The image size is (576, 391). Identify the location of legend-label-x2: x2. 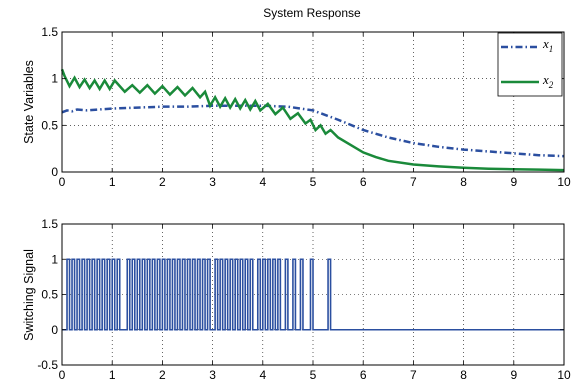
(548, 81).